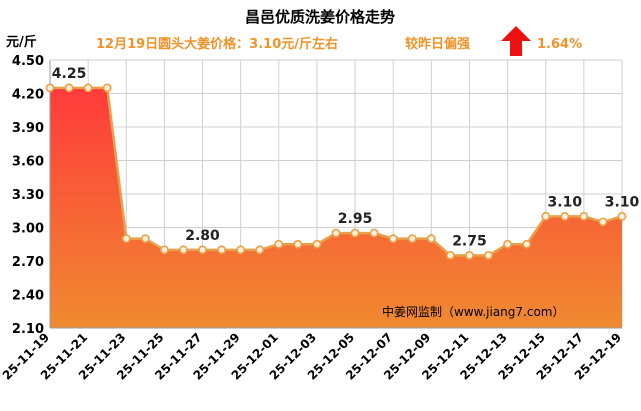  Describe the element at coordinates (469, 241) in the screenshot. I see `data-label: 2.75` at that location.